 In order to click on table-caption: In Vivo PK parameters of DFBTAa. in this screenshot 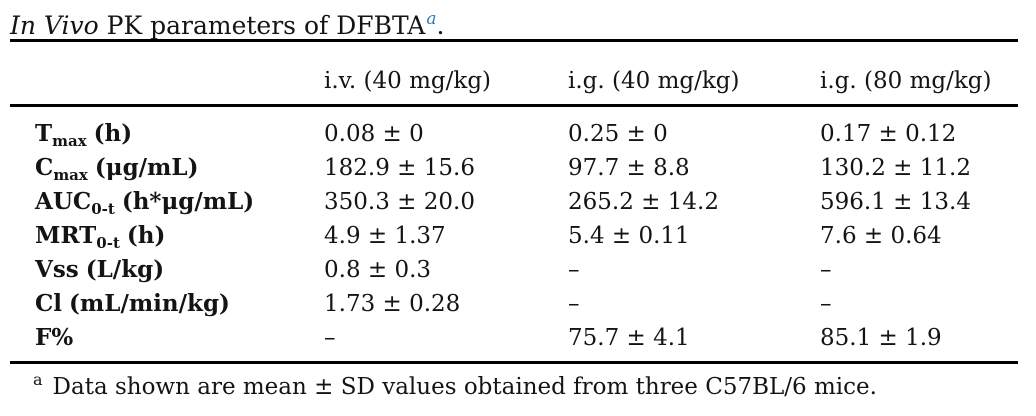, I will do `click(227, 22)`.